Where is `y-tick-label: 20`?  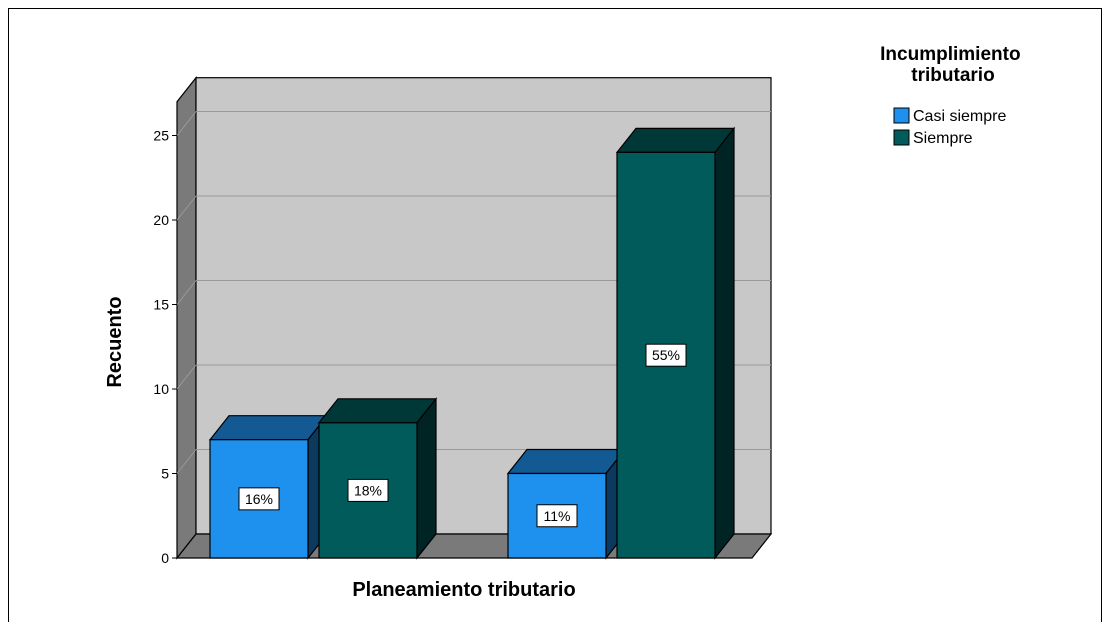 y-tick-label: 20 is located at coordinates (161, 220).